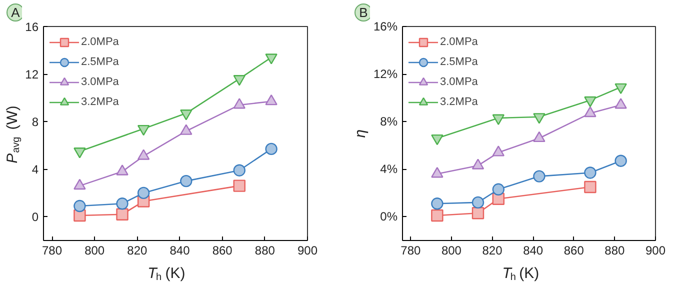 This screenshot has width=696, height=284. Describe the element at coordinates (385, 27) in the screenshot. I see `y-tick-label: 16%` at that location.